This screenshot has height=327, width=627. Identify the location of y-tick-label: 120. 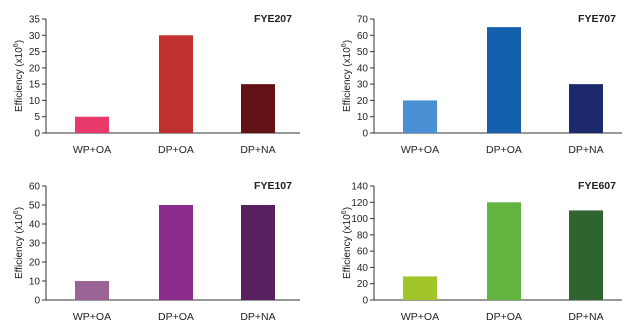
(359, 203).